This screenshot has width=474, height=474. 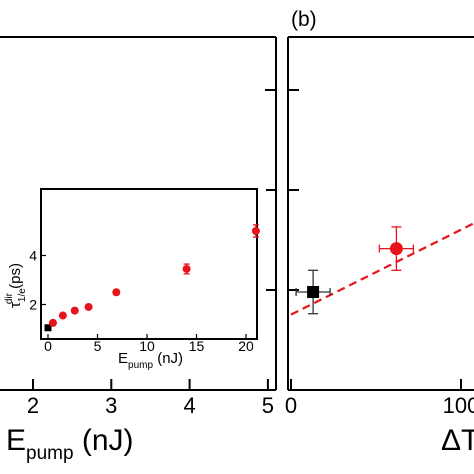 I want to click on inset-x-tick-label: 5, so click(x=98, y=346).